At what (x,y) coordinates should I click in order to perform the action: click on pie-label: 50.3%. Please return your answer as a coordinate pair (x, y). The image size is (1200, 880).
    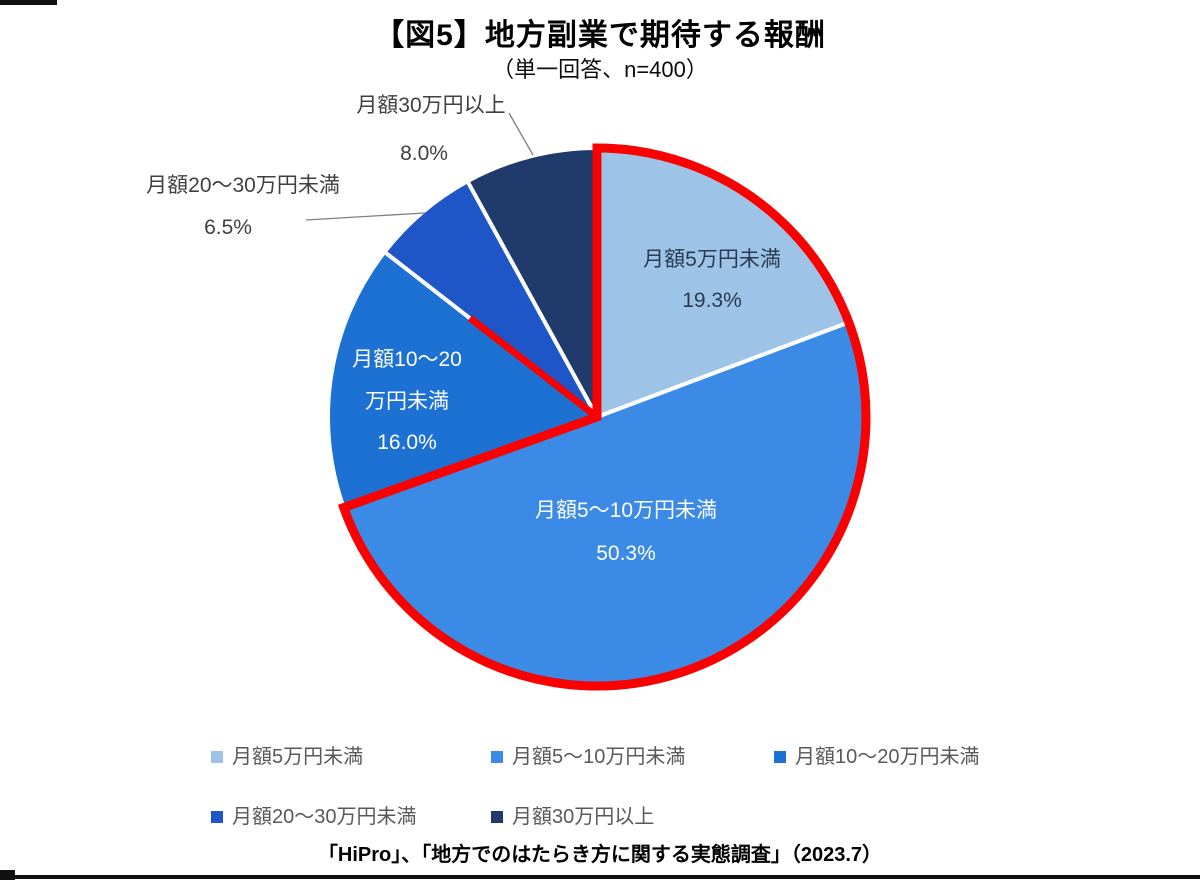
    Looking at the image, I should click on (626, 553).